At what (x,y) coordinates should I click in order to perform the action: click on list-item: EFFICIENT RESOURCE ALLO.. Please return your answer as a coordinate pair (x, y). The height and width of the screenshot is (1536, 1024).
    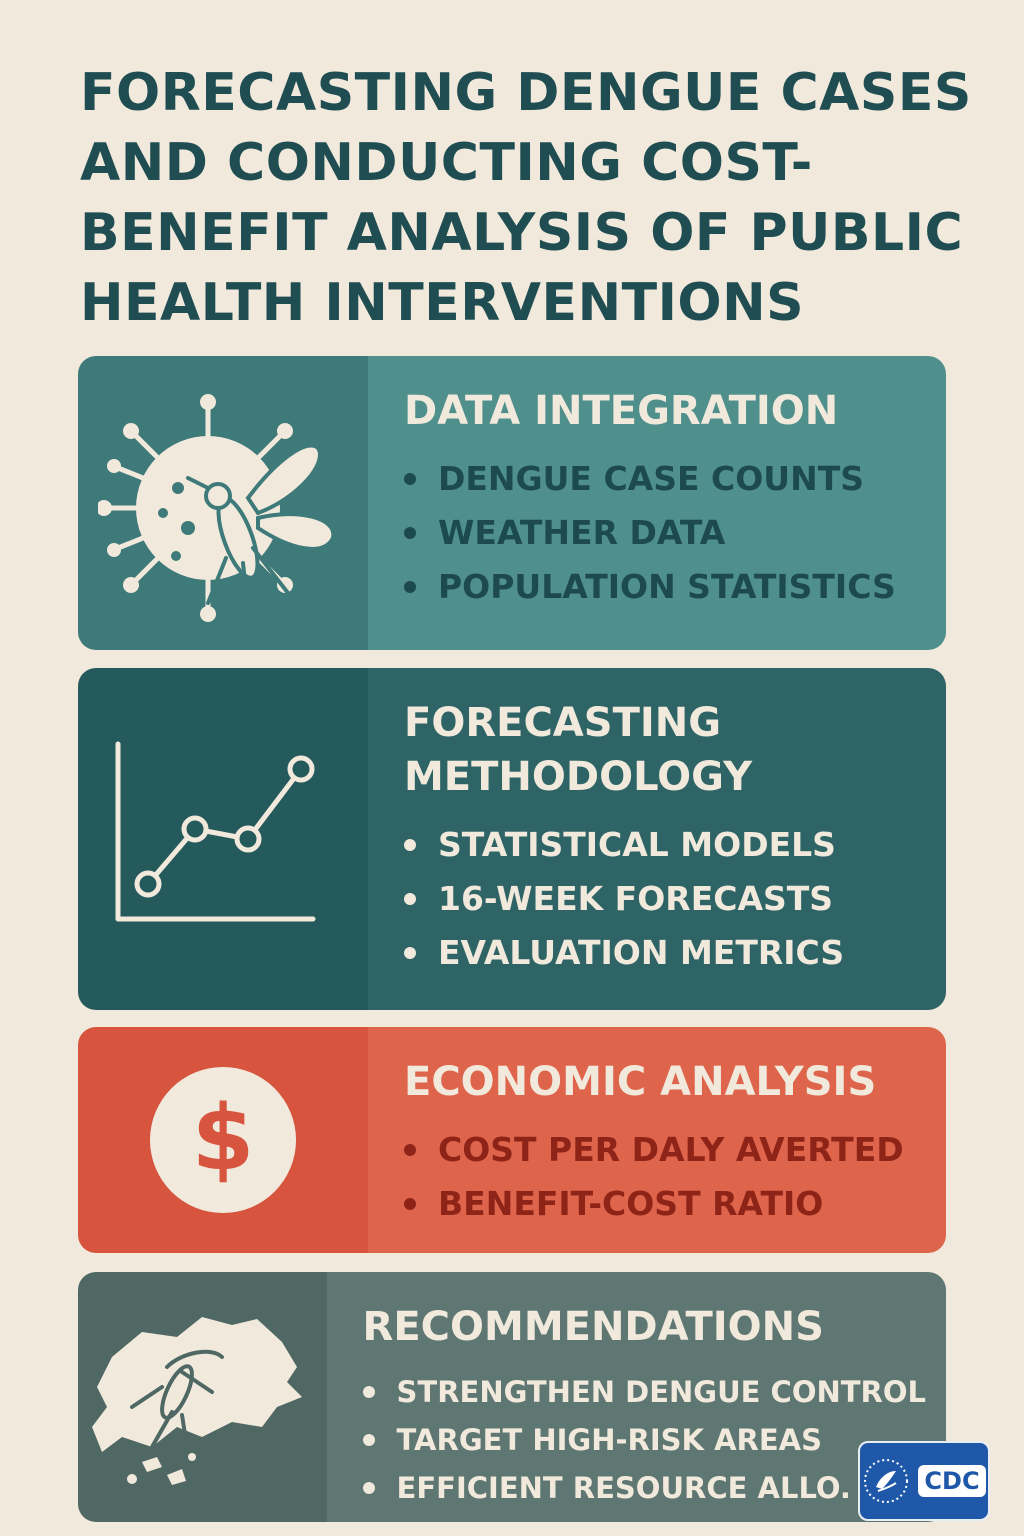
    Looking at the image, I should click on (644, 1488).